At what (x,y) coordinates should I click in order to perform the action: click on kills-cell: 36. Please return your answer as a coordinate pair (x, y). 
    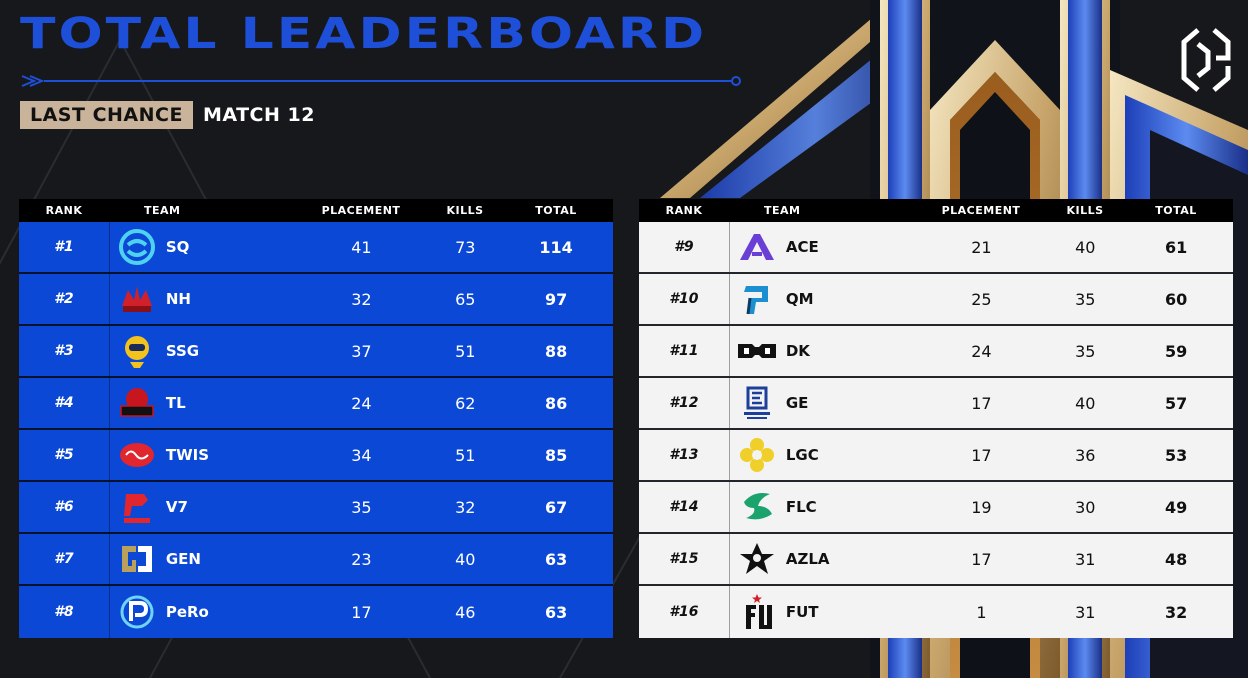
    Looking at the image, I should click on (1085, 455).